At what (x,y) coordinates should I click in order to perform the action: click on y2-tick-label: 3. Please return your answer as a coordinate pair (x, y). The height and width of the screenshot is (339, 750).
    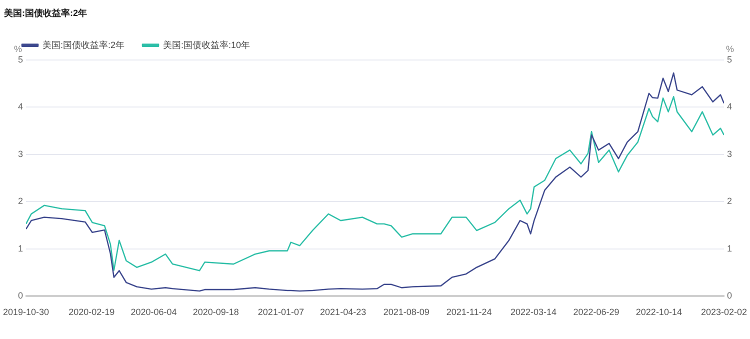
    Looking at the image, I should click on (729, 153).